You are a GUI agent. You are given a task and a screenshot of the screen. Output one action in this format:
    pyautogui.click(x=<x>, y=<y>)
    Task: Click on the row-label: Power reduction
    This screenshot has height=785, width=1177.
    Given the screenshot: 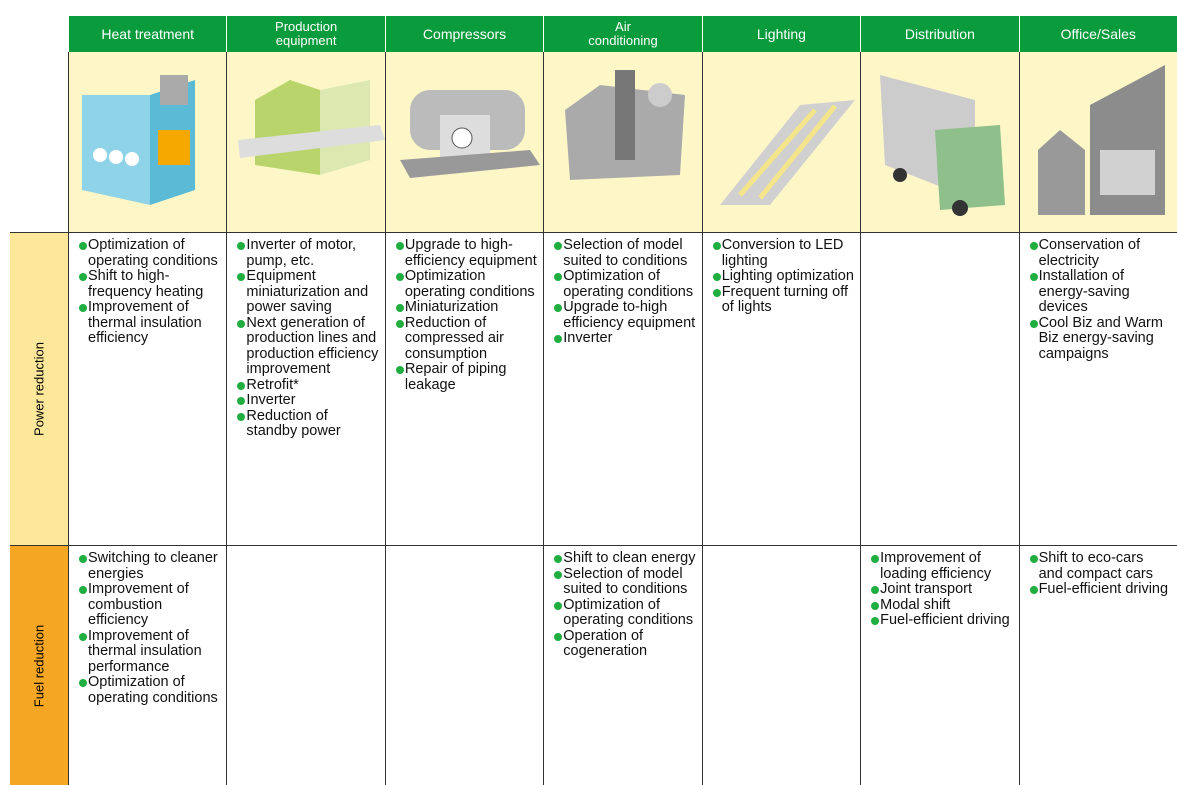 What is the action you would take?
    pyautogui.click(x=39, y=389)
    